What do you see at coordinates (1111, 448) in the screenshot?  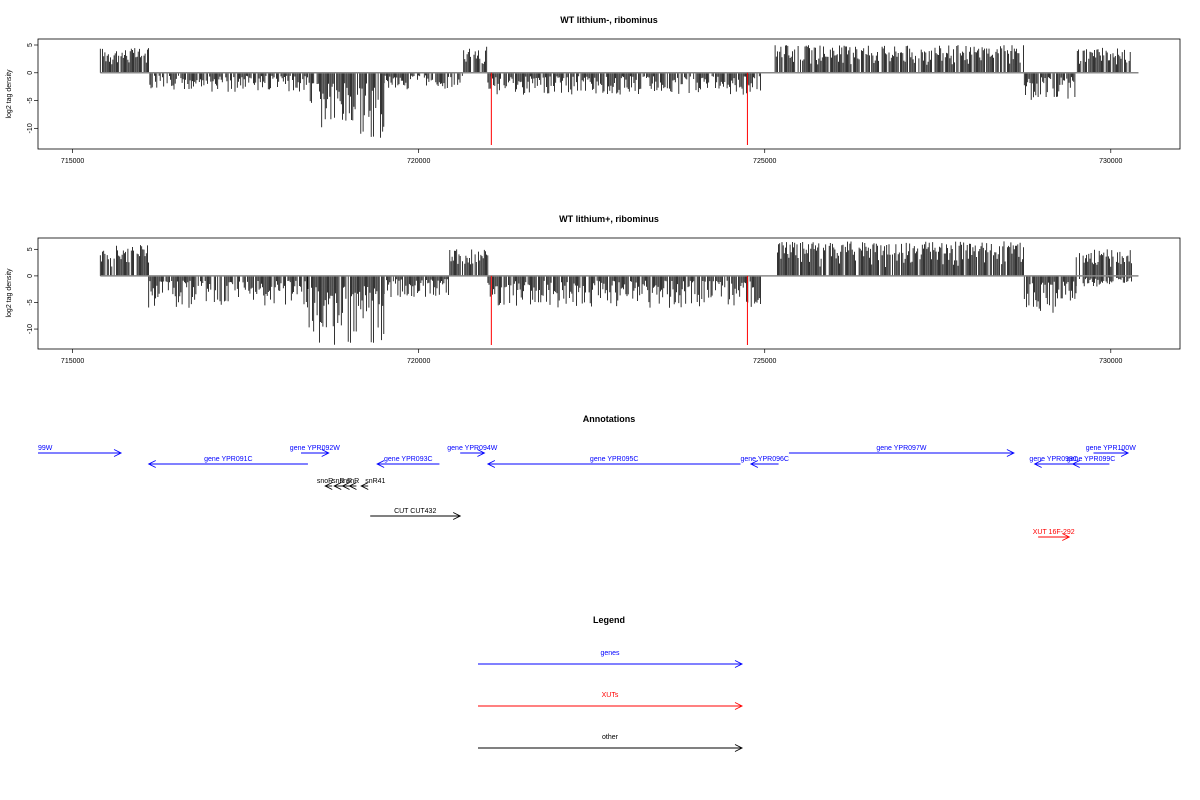 I see `feature-label: gene YPR100W` at bounding box center [1111, 448].